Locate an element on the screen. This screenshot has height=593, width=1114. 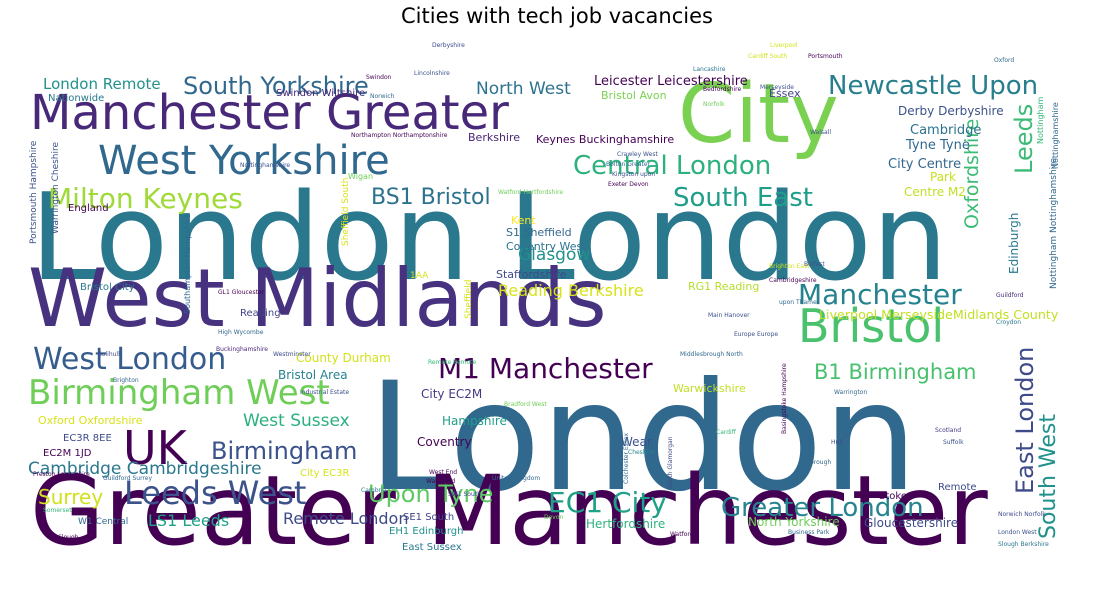
word-112: Lincolnshire is located at coordinates (432, 73).